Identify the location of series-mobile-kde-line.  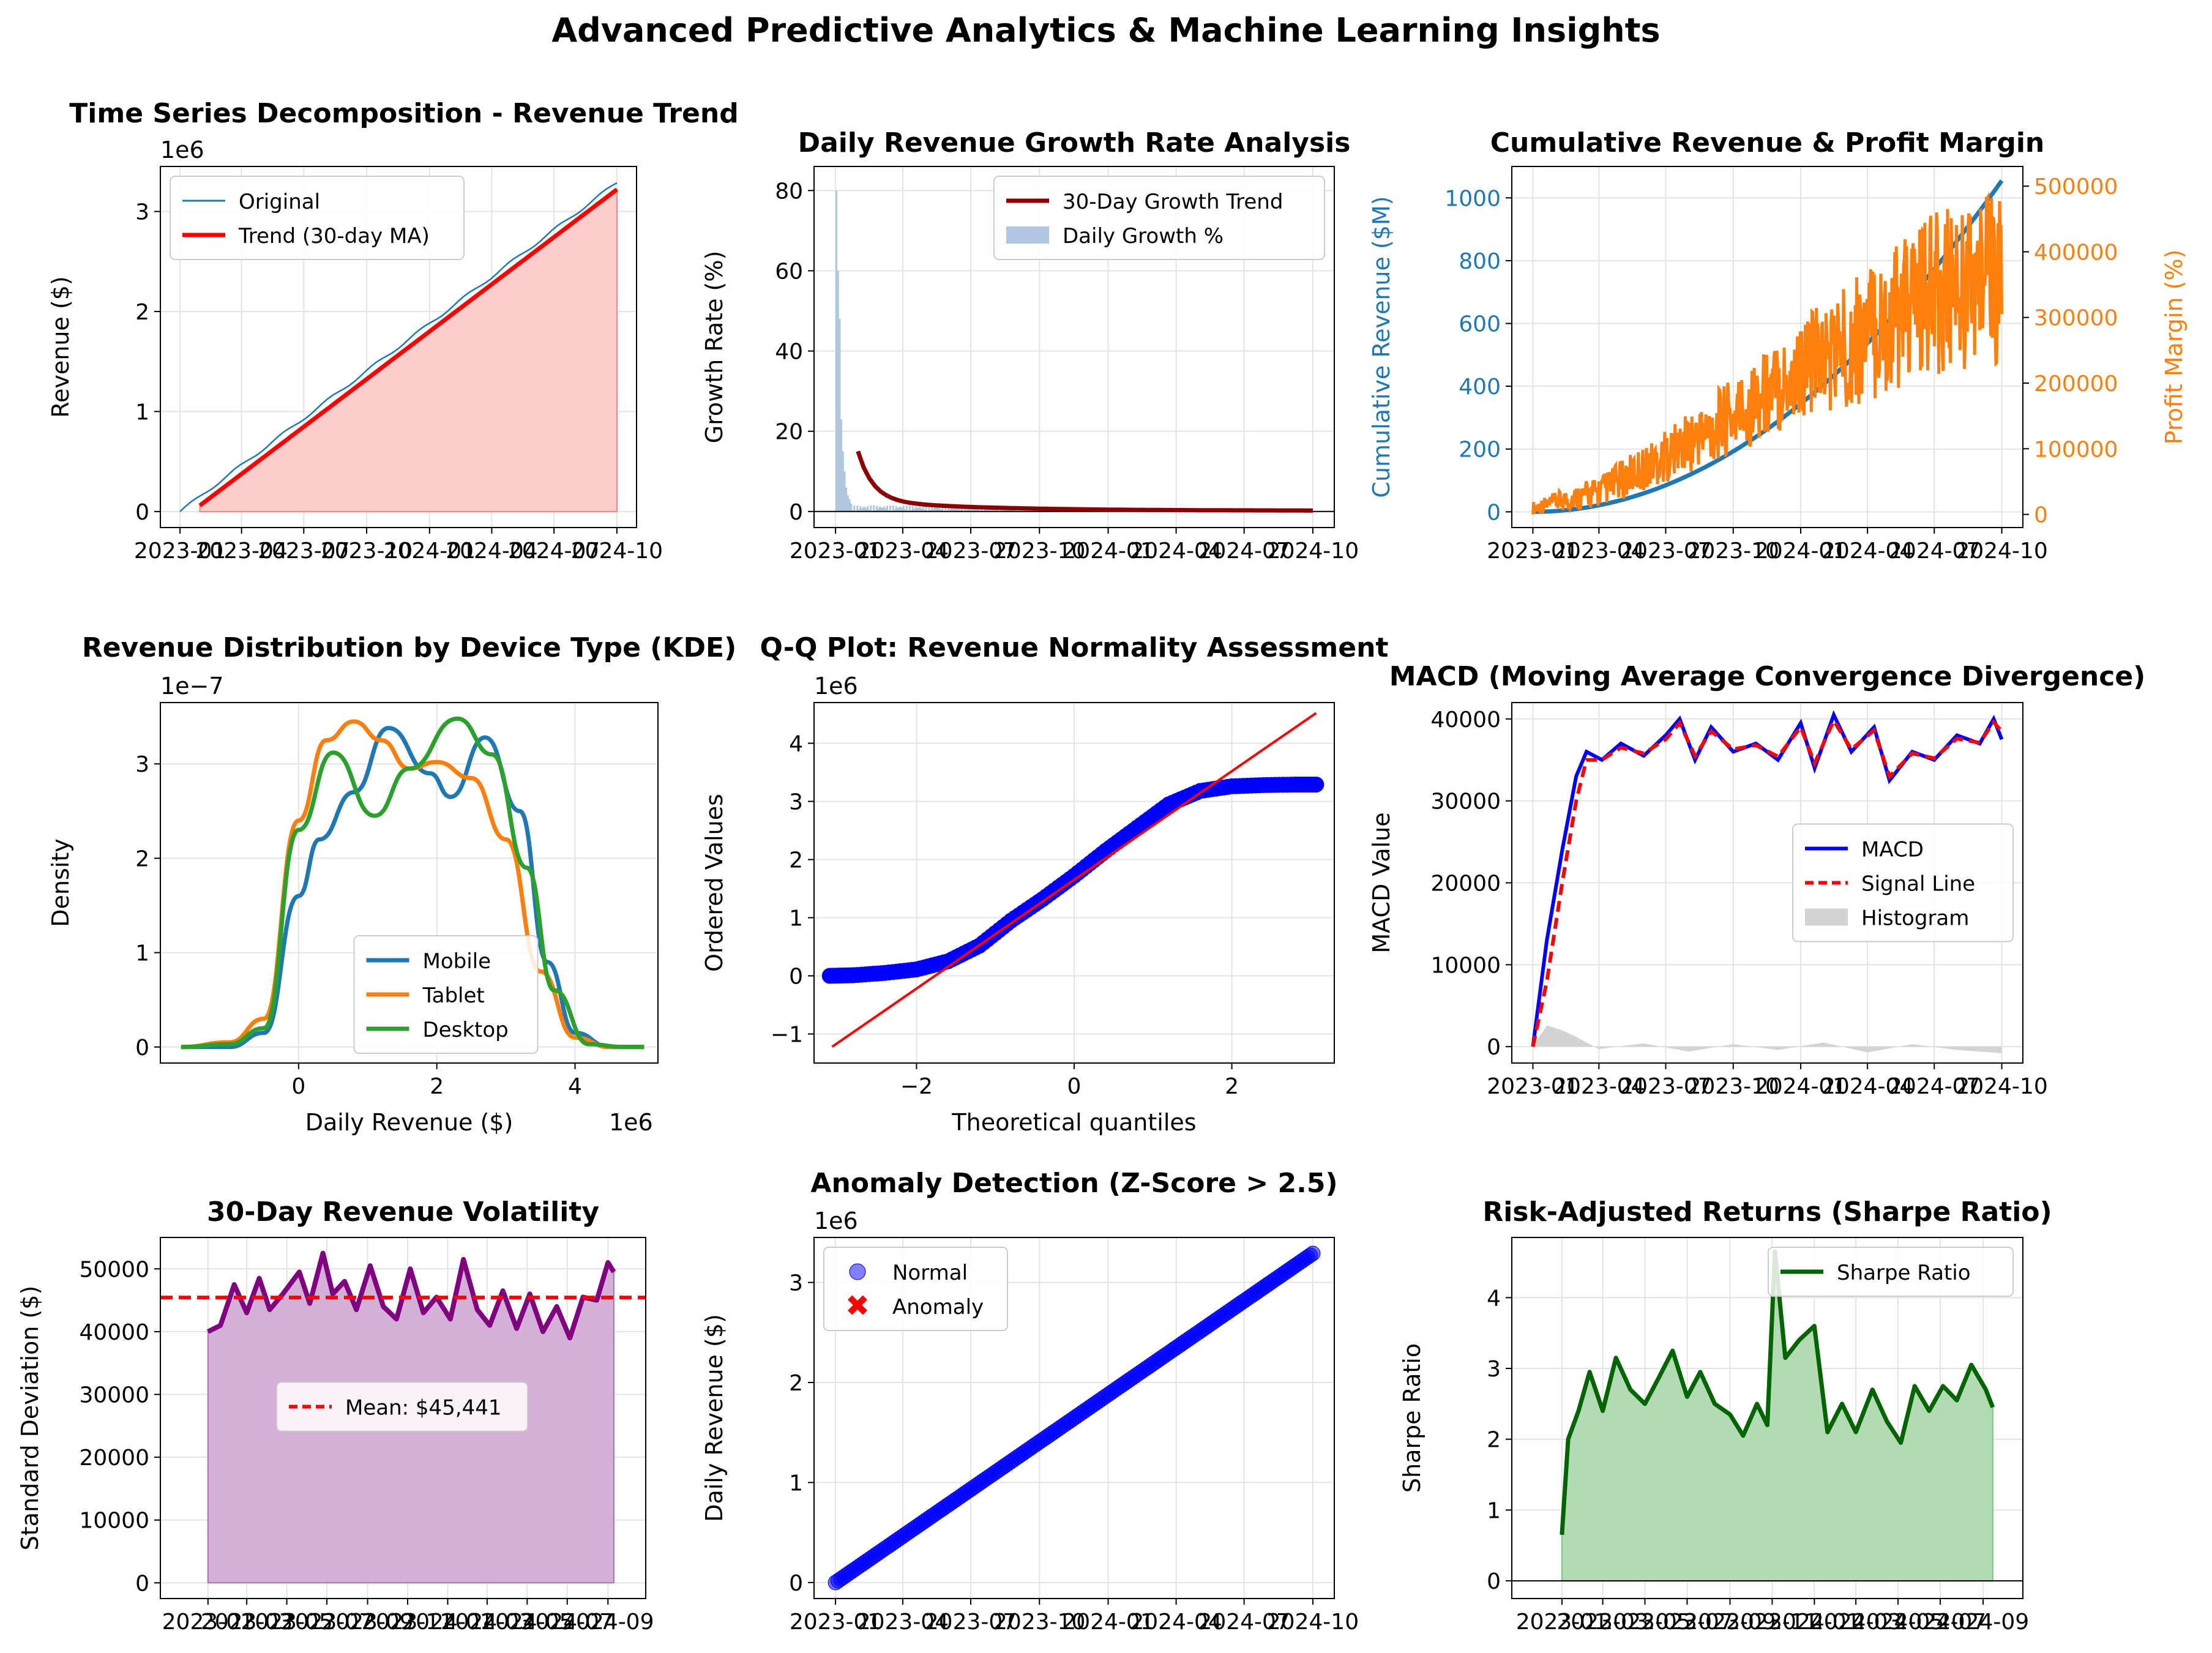
(413, 888).